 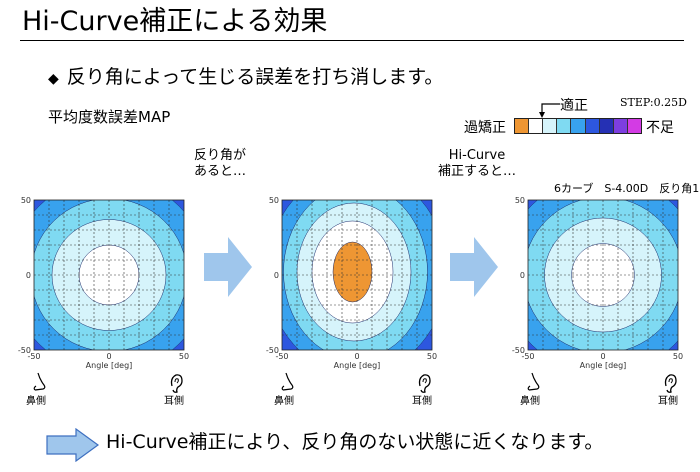 What do you see at coordinates (574, 106) in the screenshot?
I see `legend-fit-label: 適正` at bounding box center [574, 106].